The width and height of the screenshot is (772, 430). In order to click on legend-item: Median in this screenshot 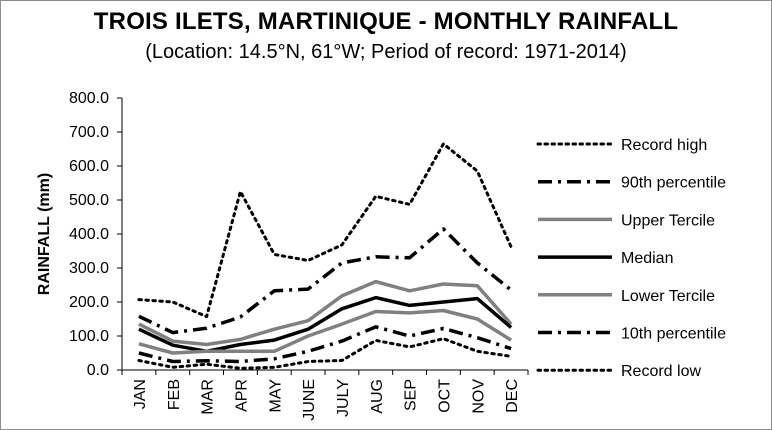, I will do `click(605, 258)`.